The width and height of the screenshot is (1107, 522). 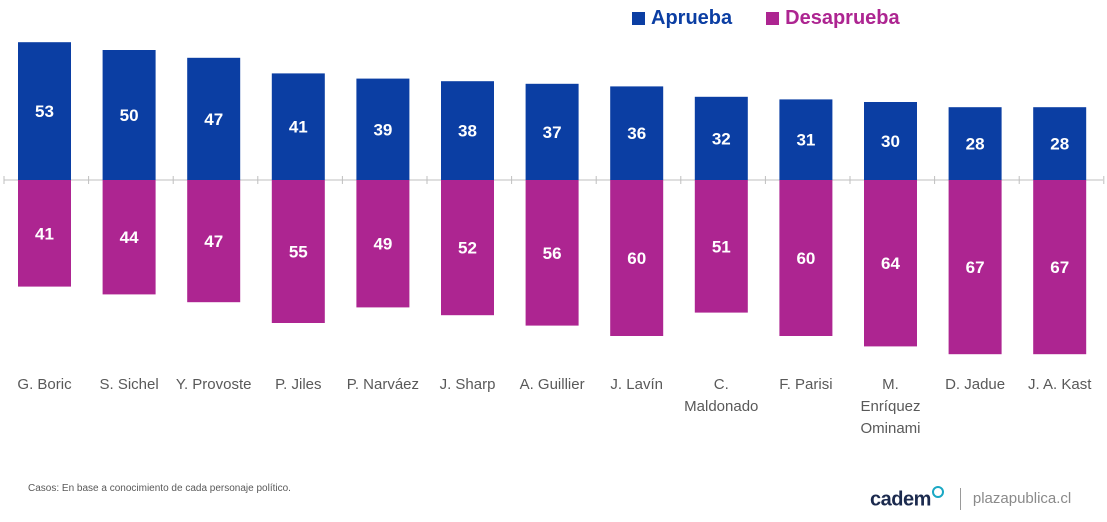 I want to click on legend-label-desaprueba: Desaprueba, so click(x=842, y=18).